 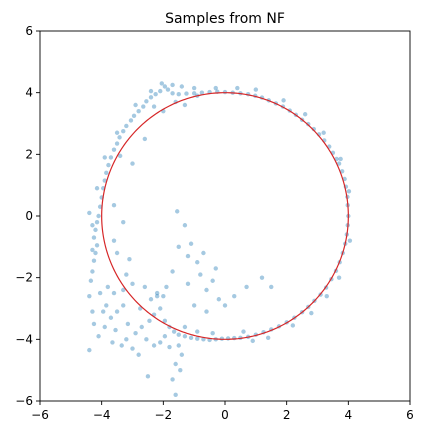 I want to click on x-axis: −6 −4 −2 0 2 4 6, so click(x=222, y=411).